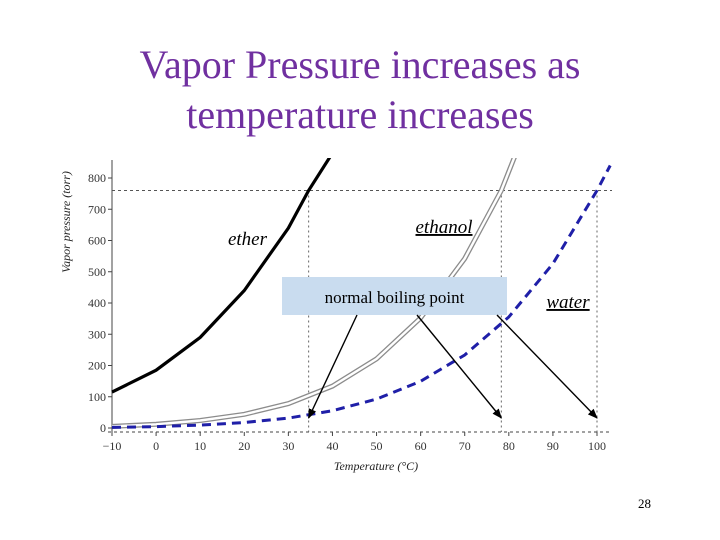  Describe the element at coordinates (644, 503) in the screenshot. I see `page-number: 28` at that location.